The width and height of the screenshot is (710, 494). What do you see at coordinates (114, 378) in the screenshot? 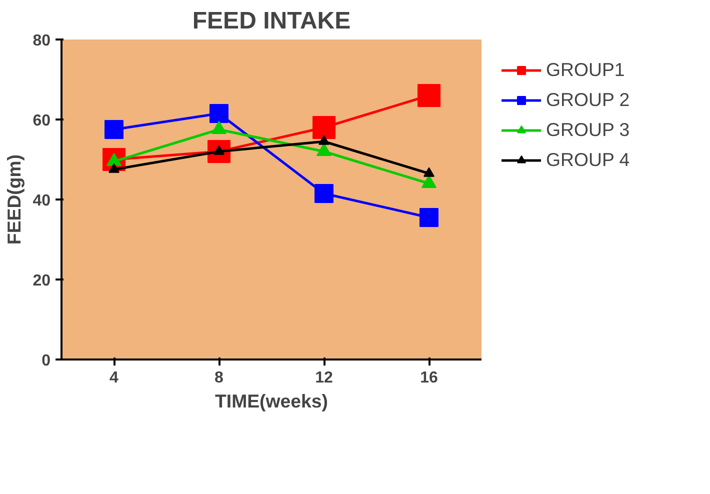
I see `x-tick-label: 4` at bounding box center [114, 378].